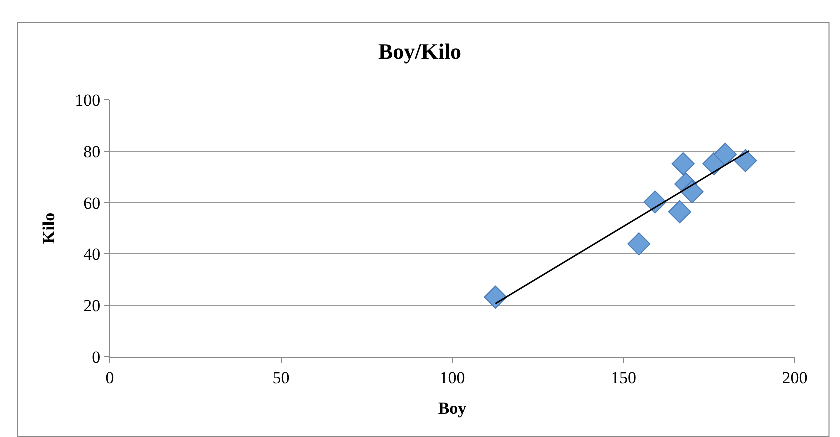  What do you see at coordinates (92, 203) in the screenshot?
I see `y-tick-label: 60` at bounding box center [92, 203].